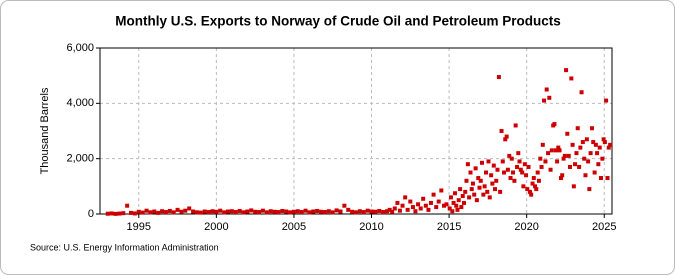 The image size is (675, 275). What do you see at coordinates (91, 214) in the screenshot?
I see `y-tick-label: 0` at bounding box center [91, 214].